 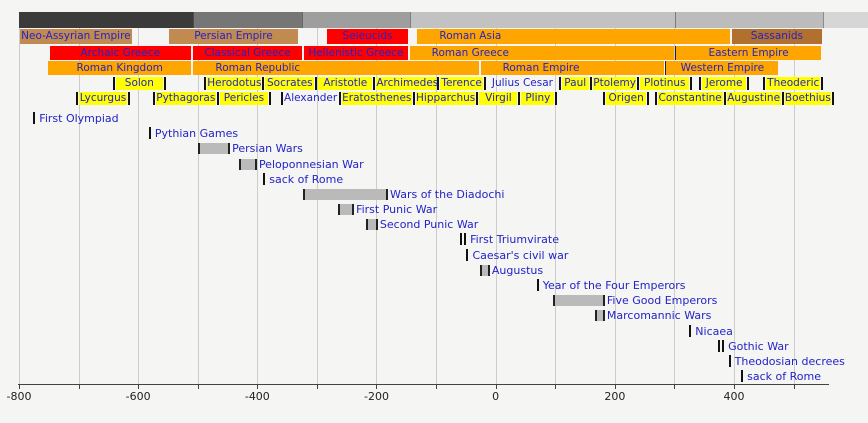 What do you see at coordinates (186, 98) in the screenshot?
I see `person-pythagoras: Pythagoras` at bounding box center [186, 98].